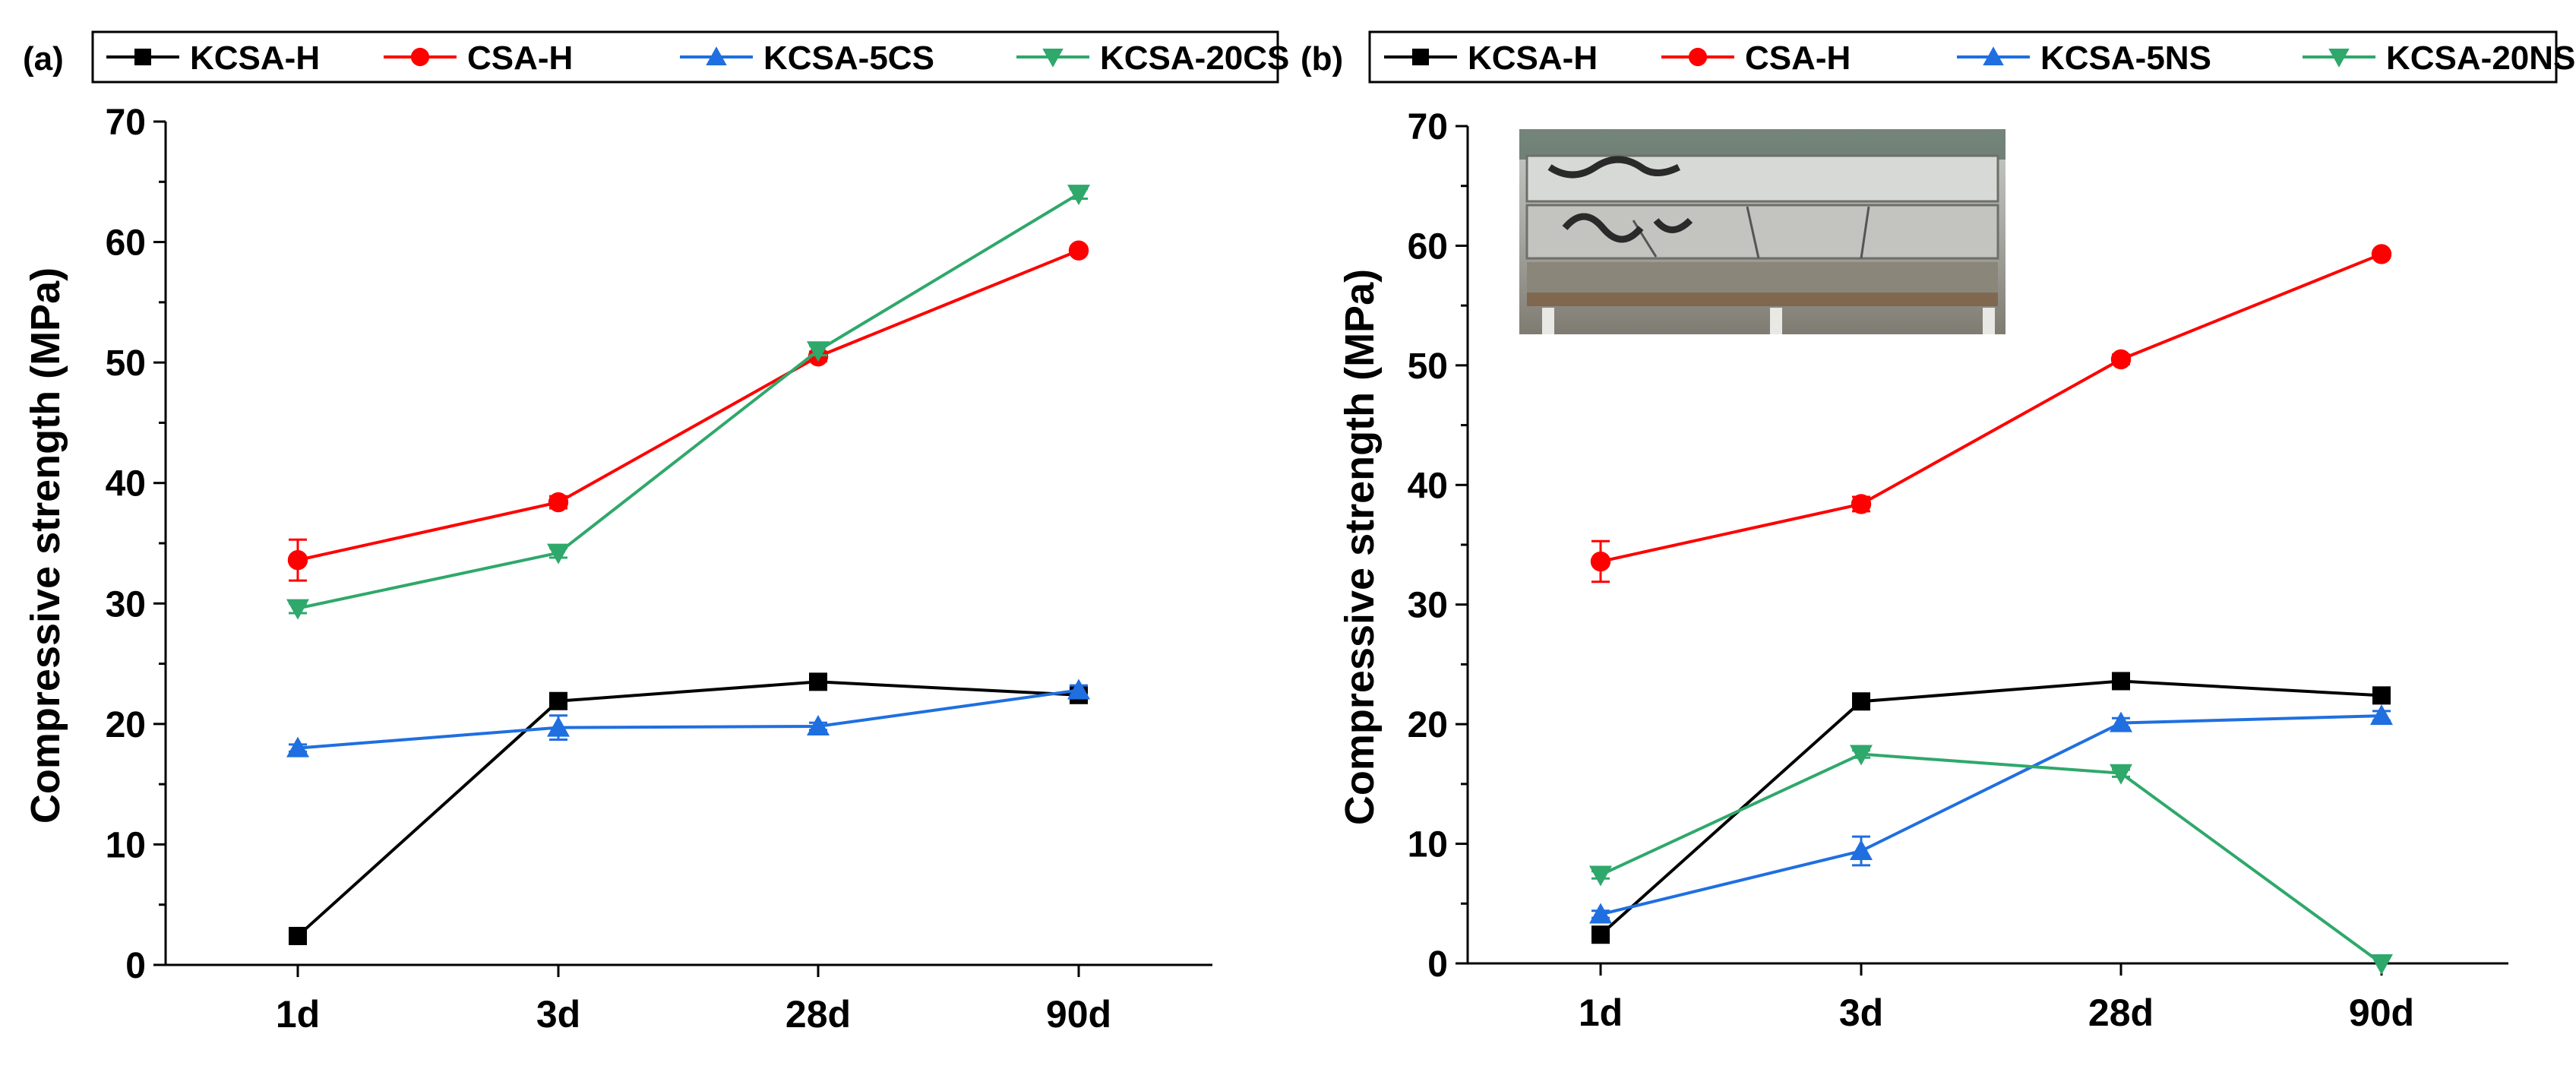 This screenshot has height=1069, width=2576. I want to click on legend-item: KCSA-5CS, so click(807, 58).